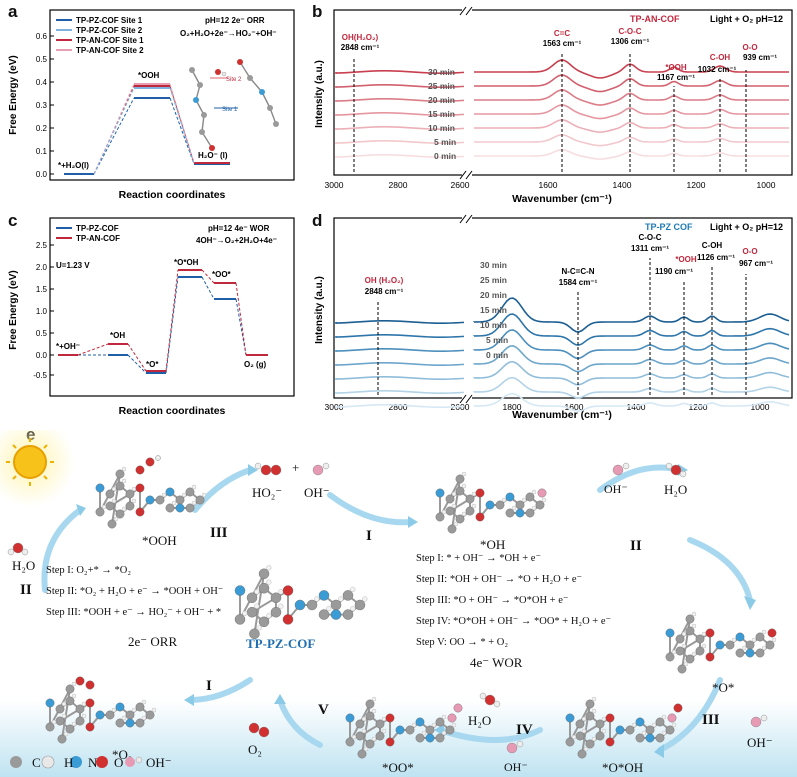  I want to click on wor-step-V: V, so click(323, 710).